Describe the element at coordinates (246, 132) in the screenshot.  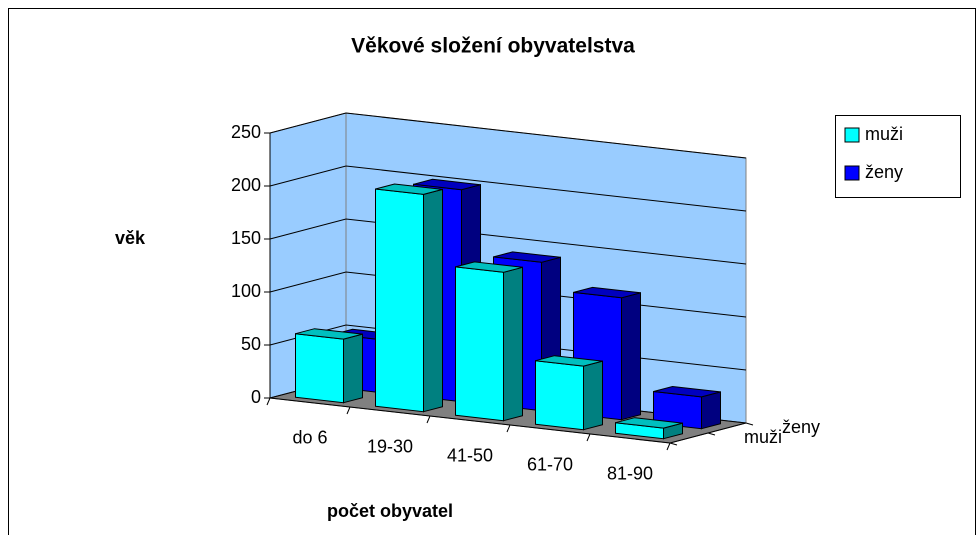
I see `y-tick-label: 250` at that location.